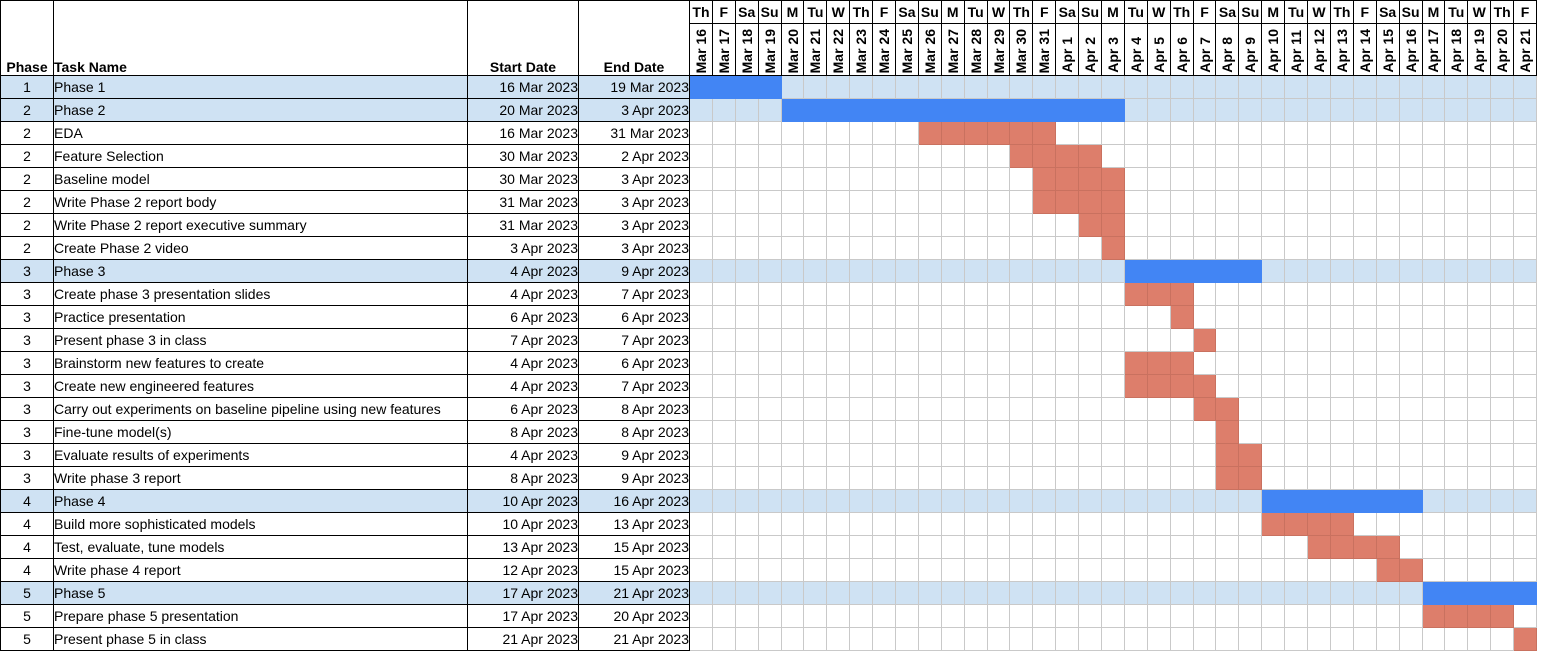 This screenshot has height=656, width=1544. I want to click on cell-phase: 4, so click(27, 570).